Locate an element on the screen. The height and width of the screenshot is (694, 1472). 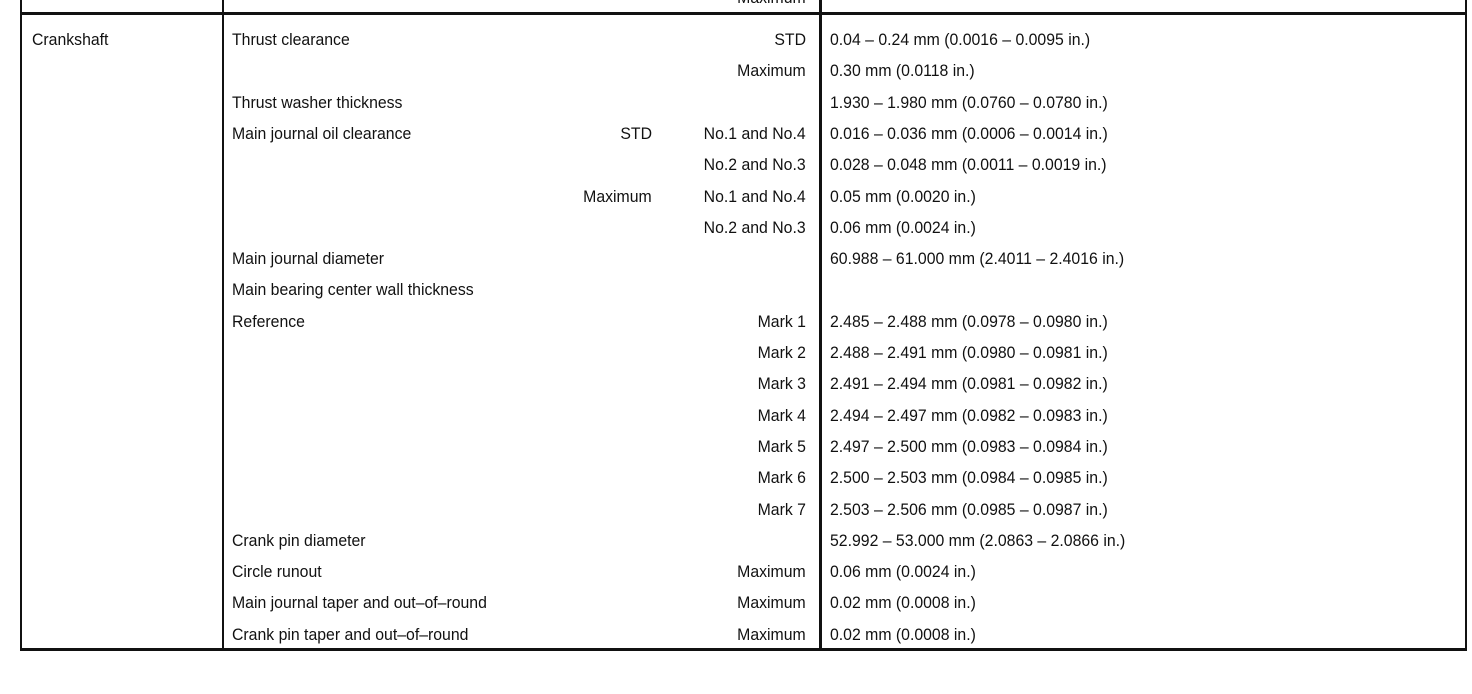
spec-label: Thrust clearance is located at coordinates (291, 39).